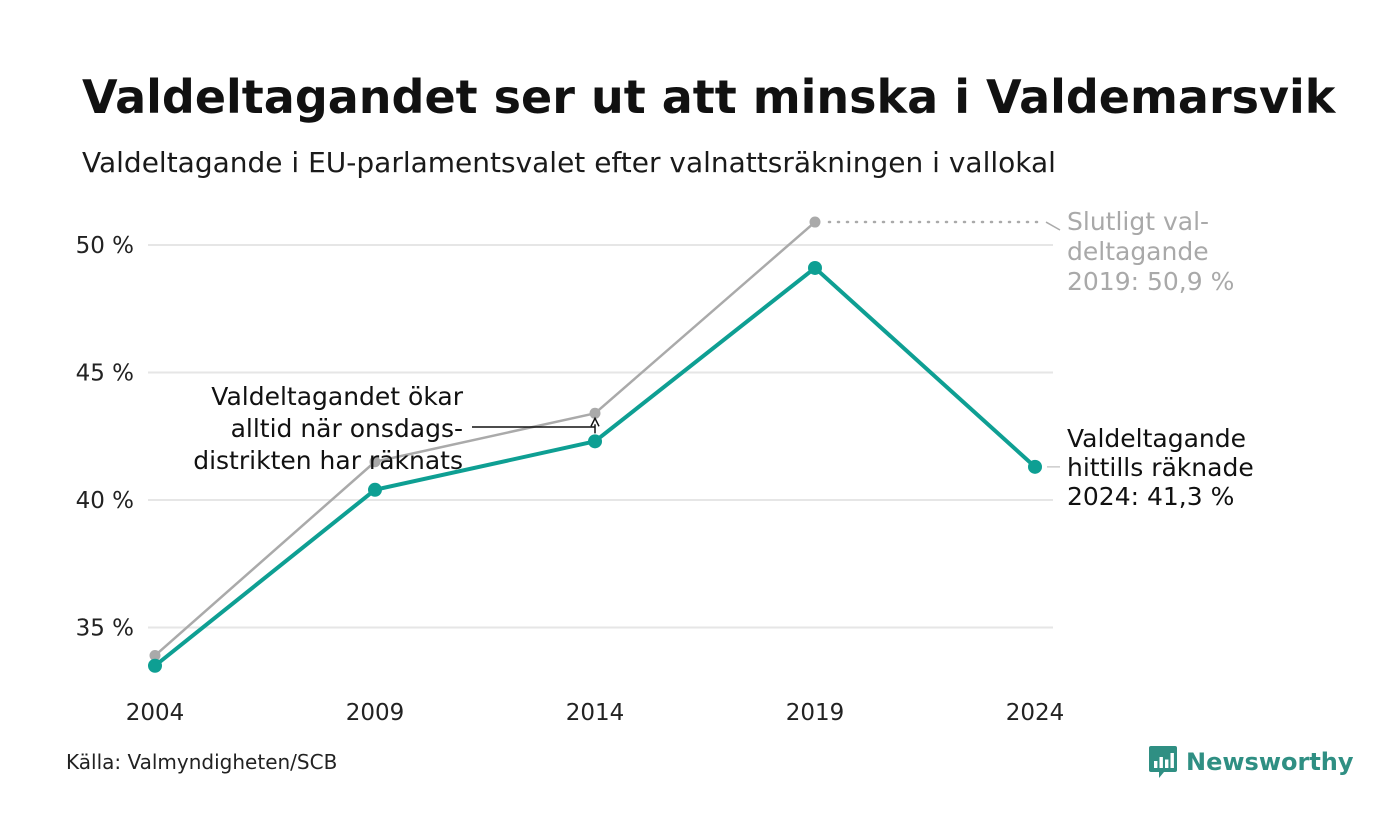  I want to click on annotation-wednesday-line: distrikten har räknats, so click(328, 460).